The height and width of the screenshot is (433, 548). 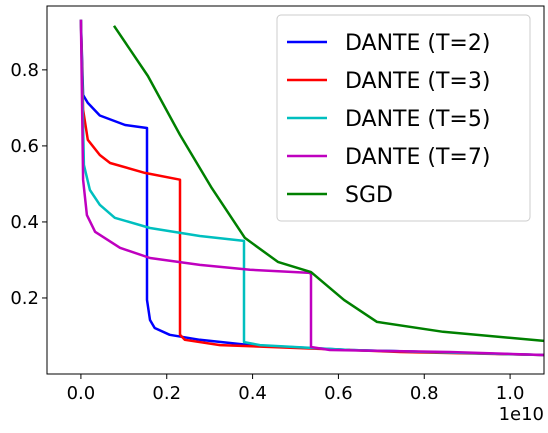 I want to click on x-tick-label: 0.0, so click(x=81, y=393).